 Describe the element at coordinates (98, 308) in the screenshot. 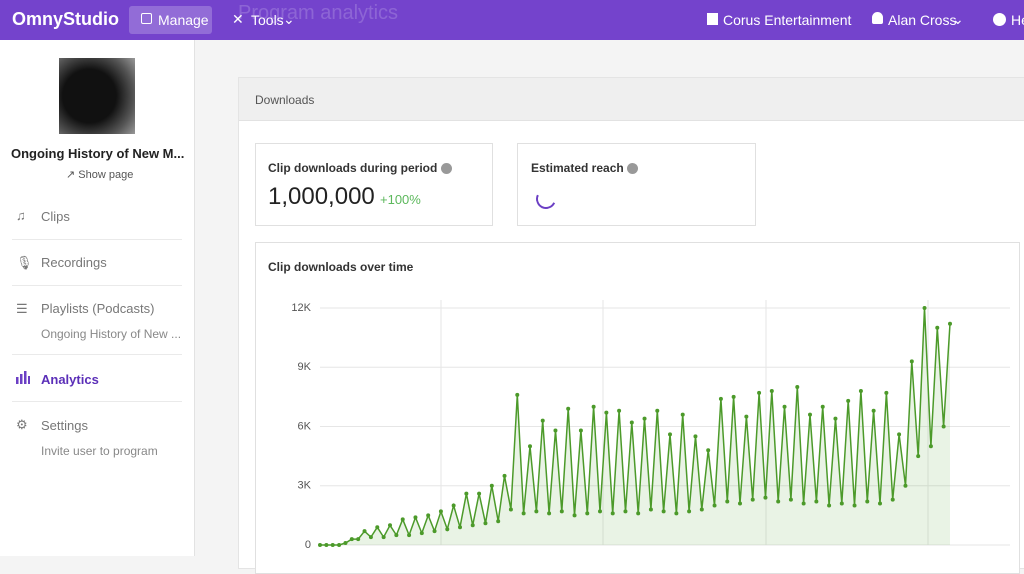

I see `menu-item: Playlists (Podcasts)` at that location.